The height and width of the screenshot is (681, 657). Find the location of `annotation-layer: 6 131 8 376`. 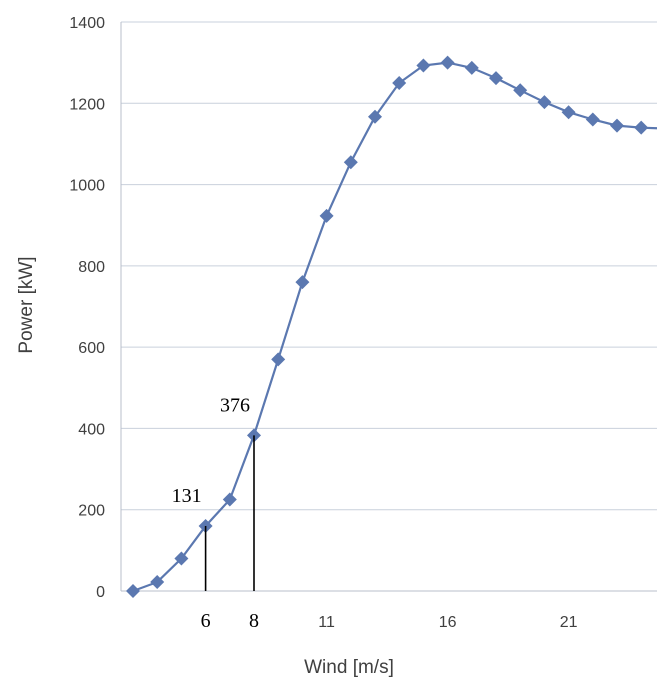

annotation-layer: 6 131 8 376 is located at coordinates (215, 513).